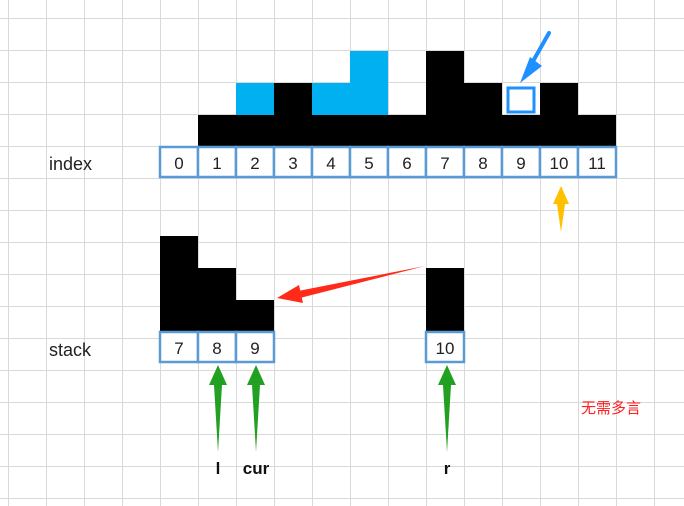 The height and width of the screenshot is (506, 684). I want to click on stack-row: 7 8 9, so click(217, 347).